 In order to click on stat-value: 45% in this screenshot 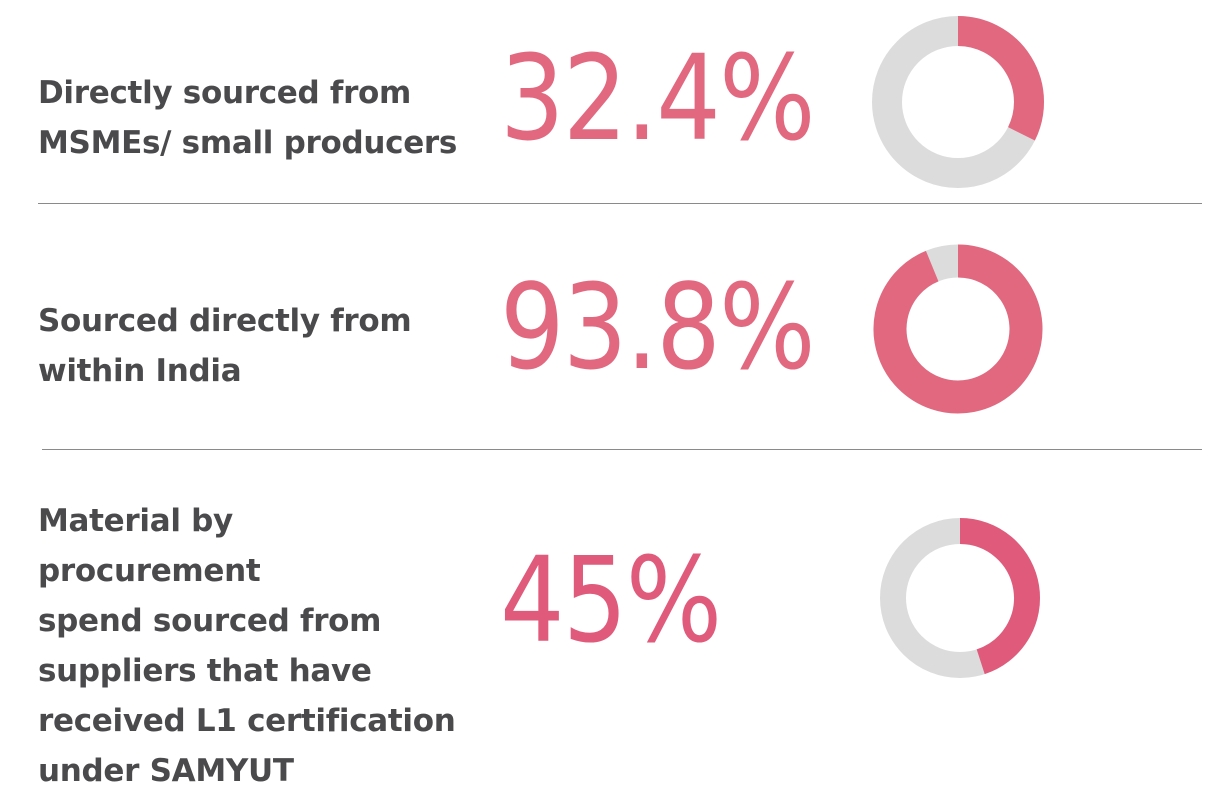, I will do `click(611, 600)`.